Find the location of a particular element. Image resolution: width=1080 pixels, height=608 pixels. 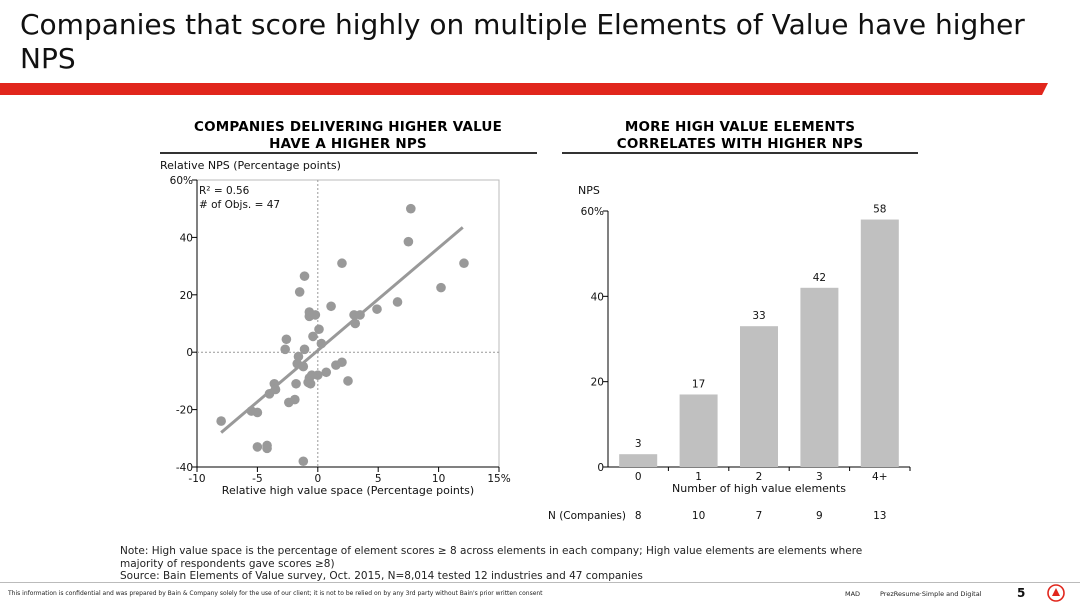

scatter-count-annotation: # of Objs. = 47 is located at coordinates (239, 205).